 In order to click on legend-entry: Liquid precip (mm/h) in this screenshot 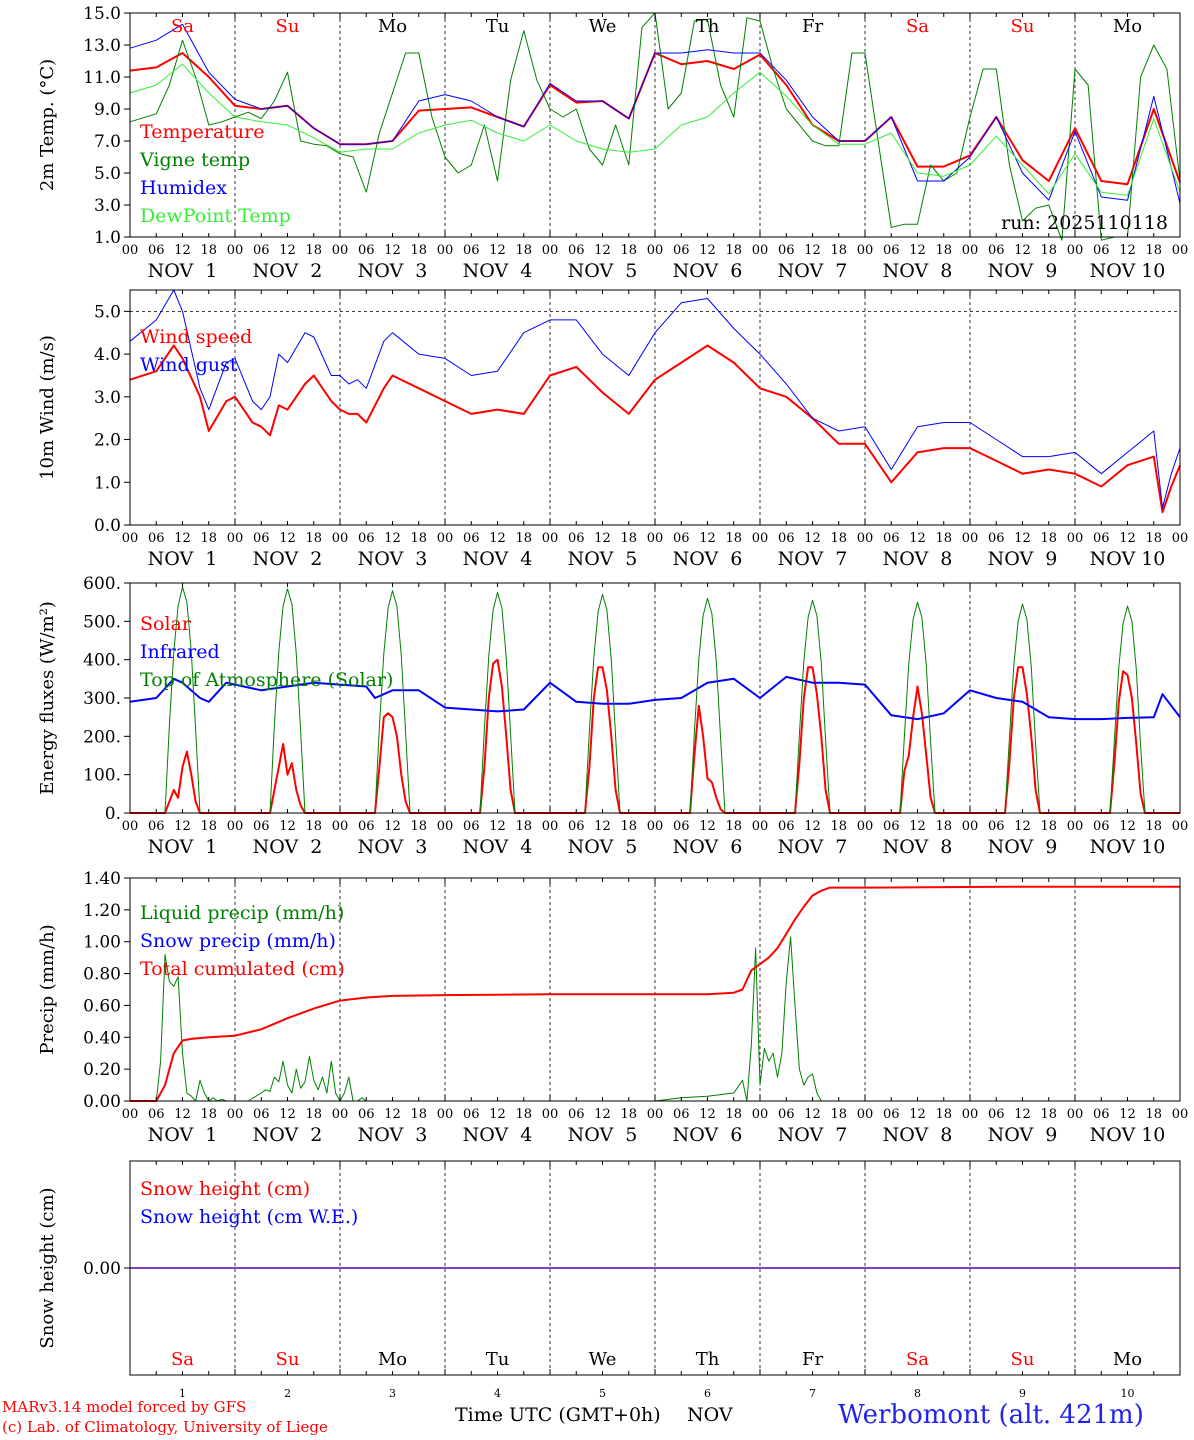, I will do `click(242, 913)`.